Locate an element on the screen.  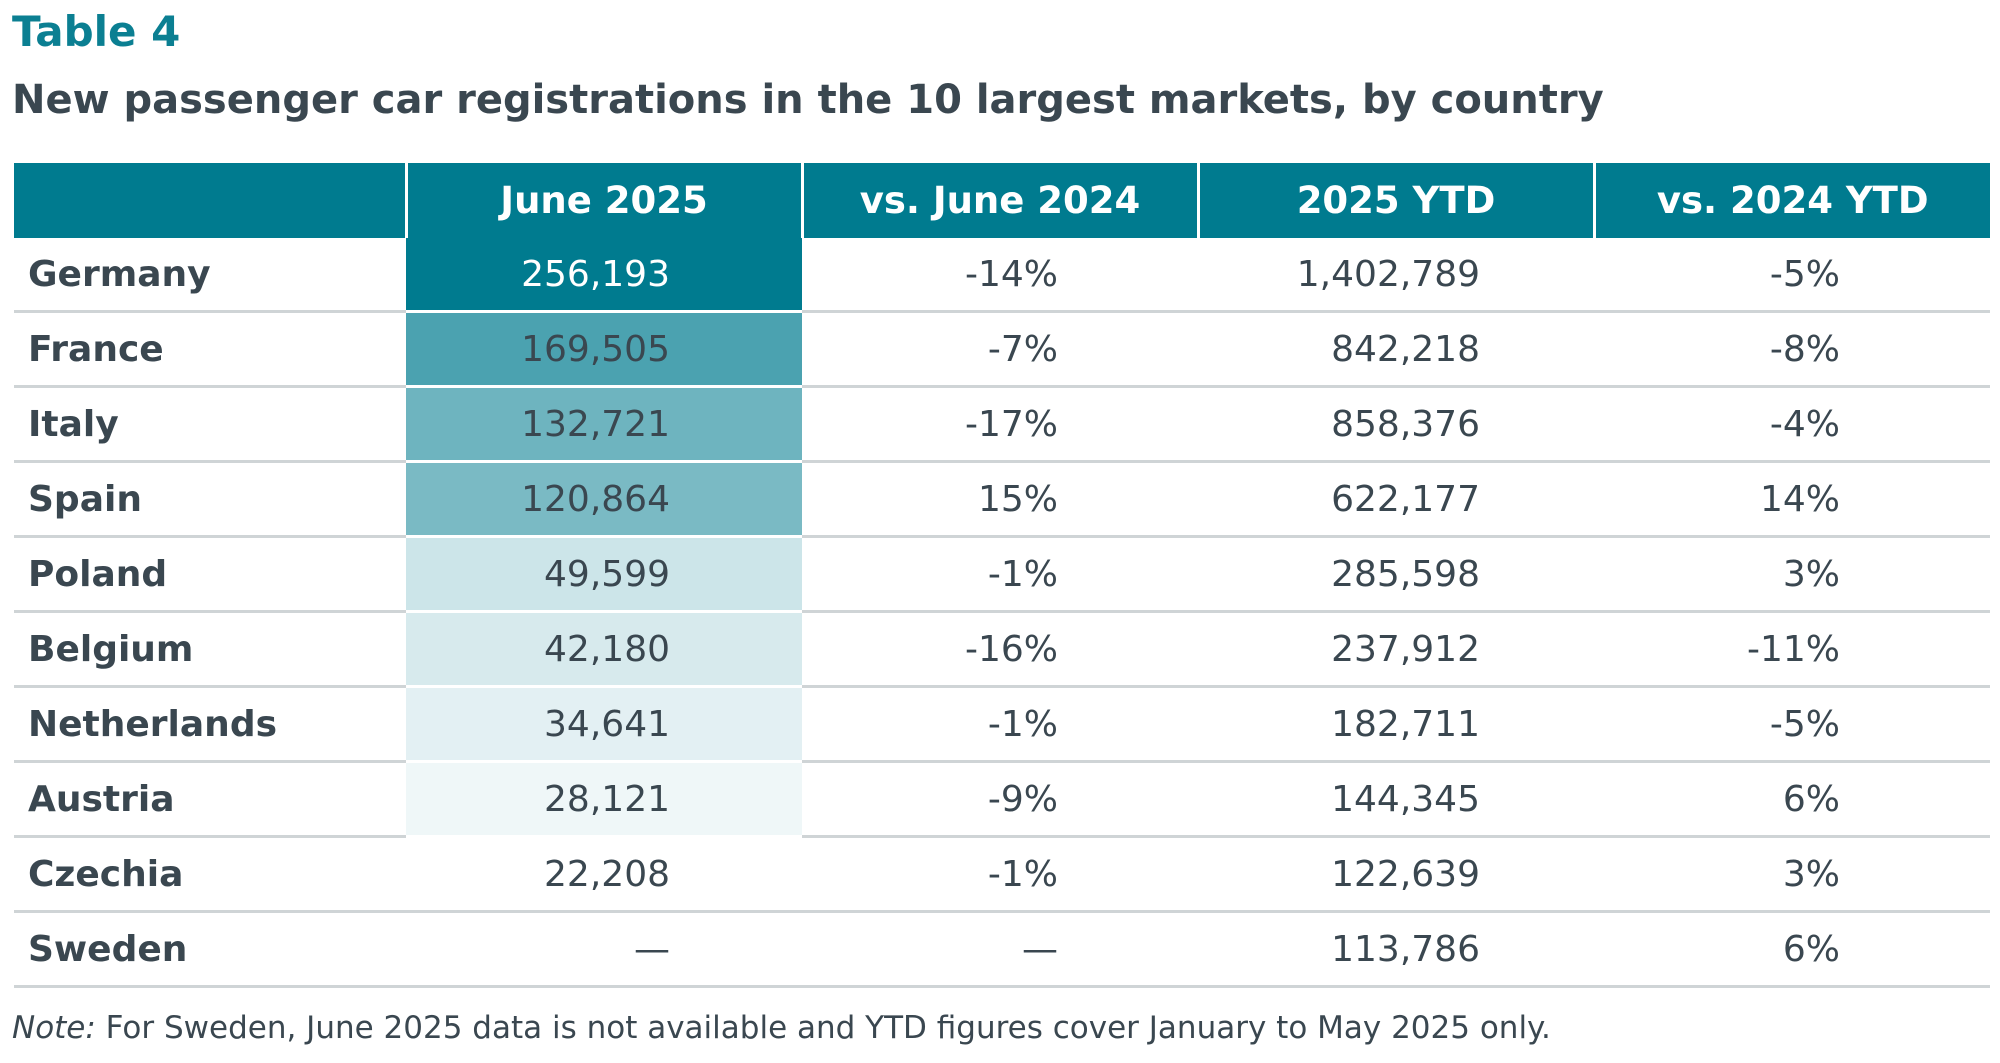
vs-june-2024-cell: -7% is located at coordinates (1000, 349).